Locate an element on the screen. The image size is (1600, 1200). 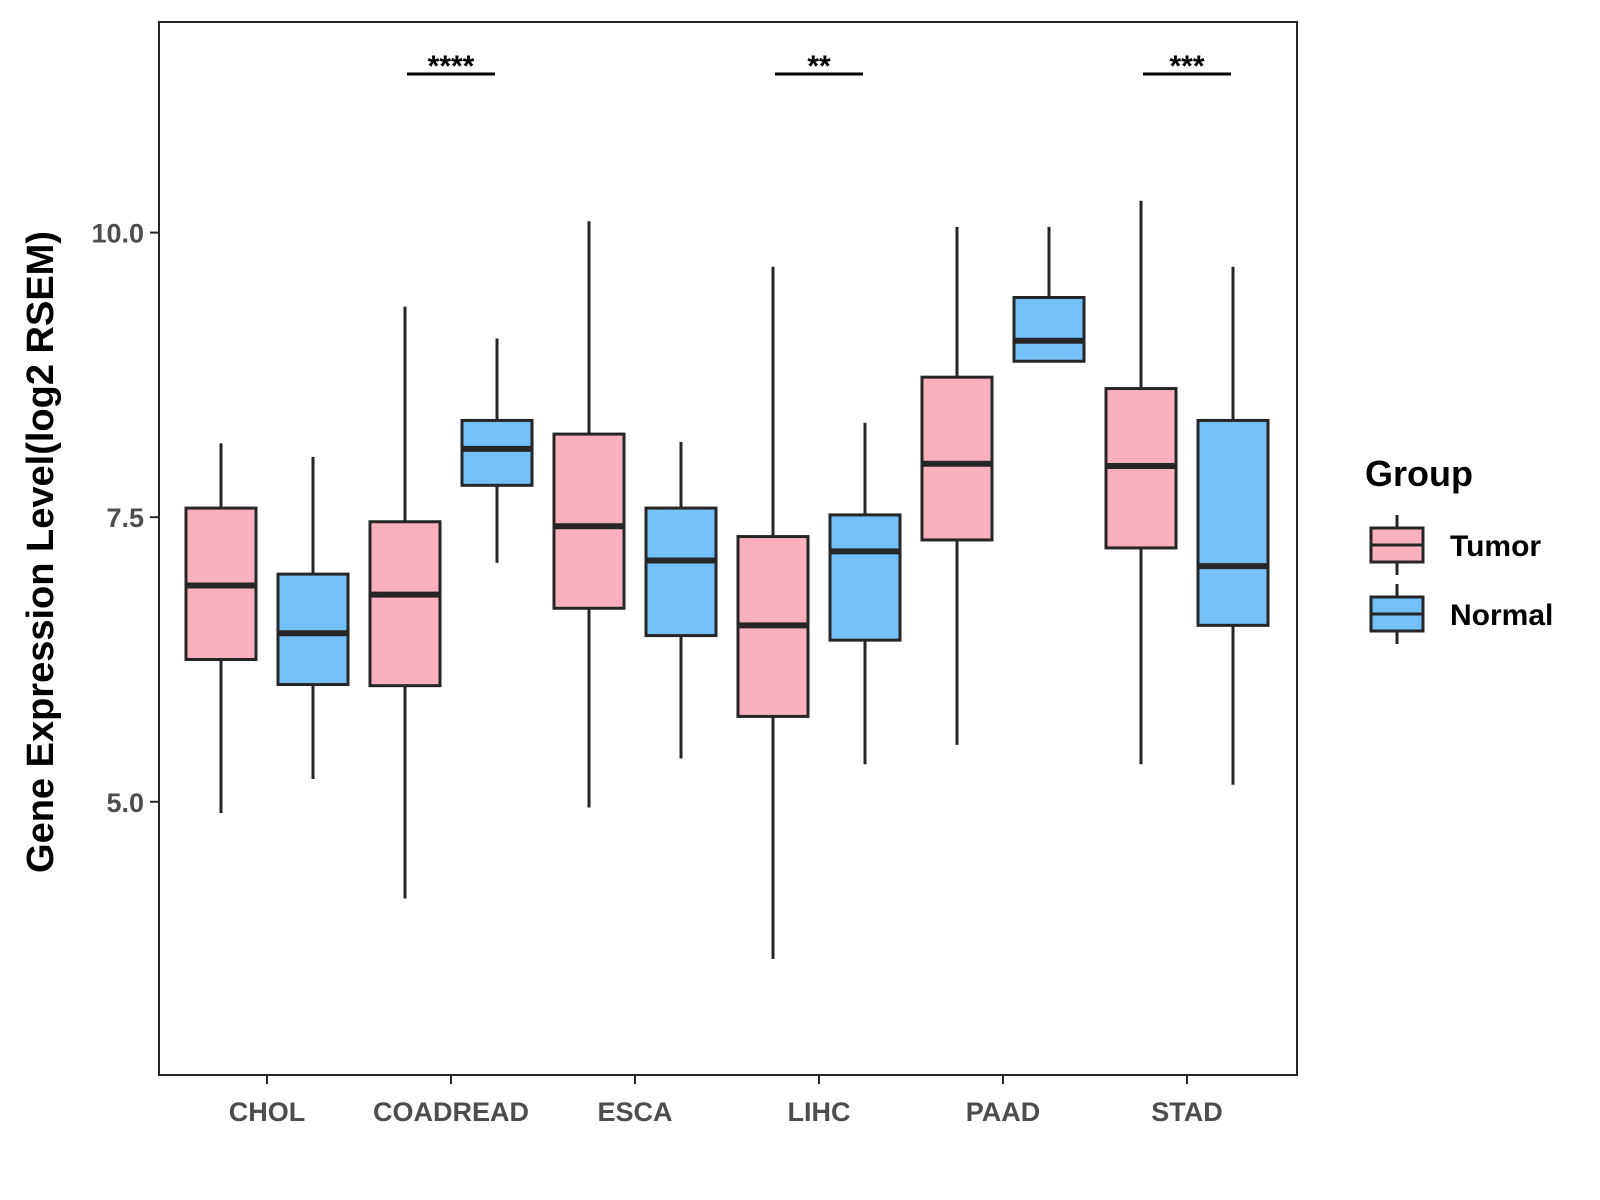
significance-lihc: ** is located at coordinates (819, 66).